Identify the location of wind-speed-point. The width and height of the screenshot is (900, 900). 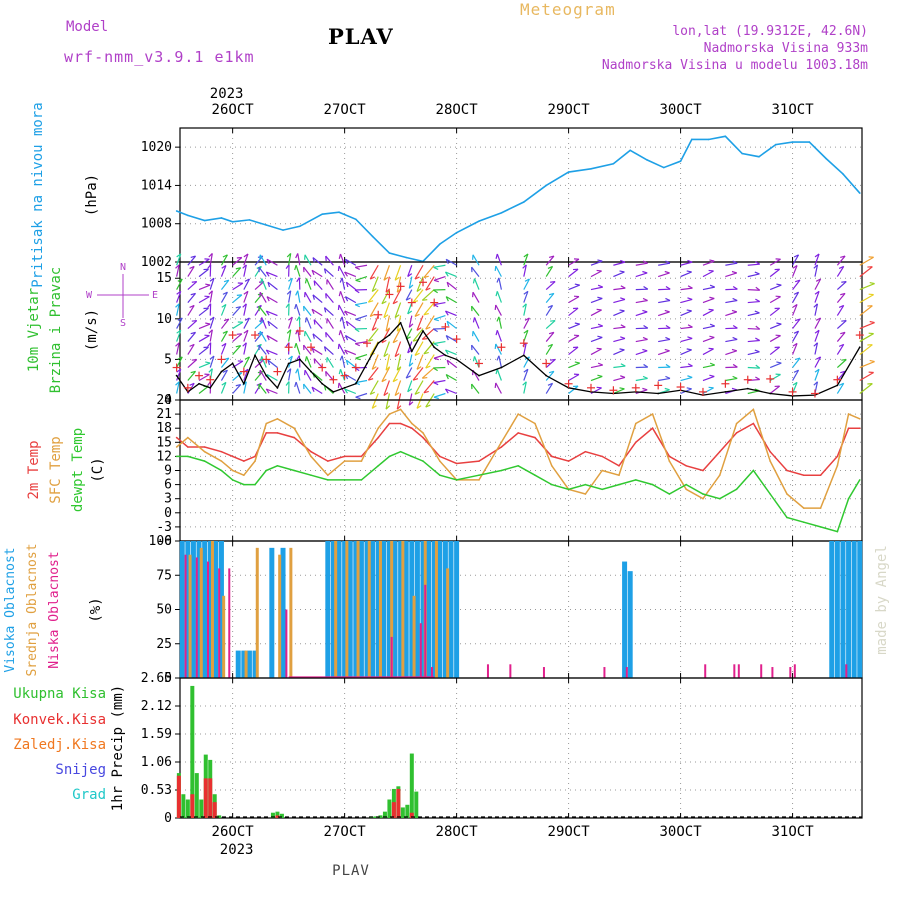
(299, 359).